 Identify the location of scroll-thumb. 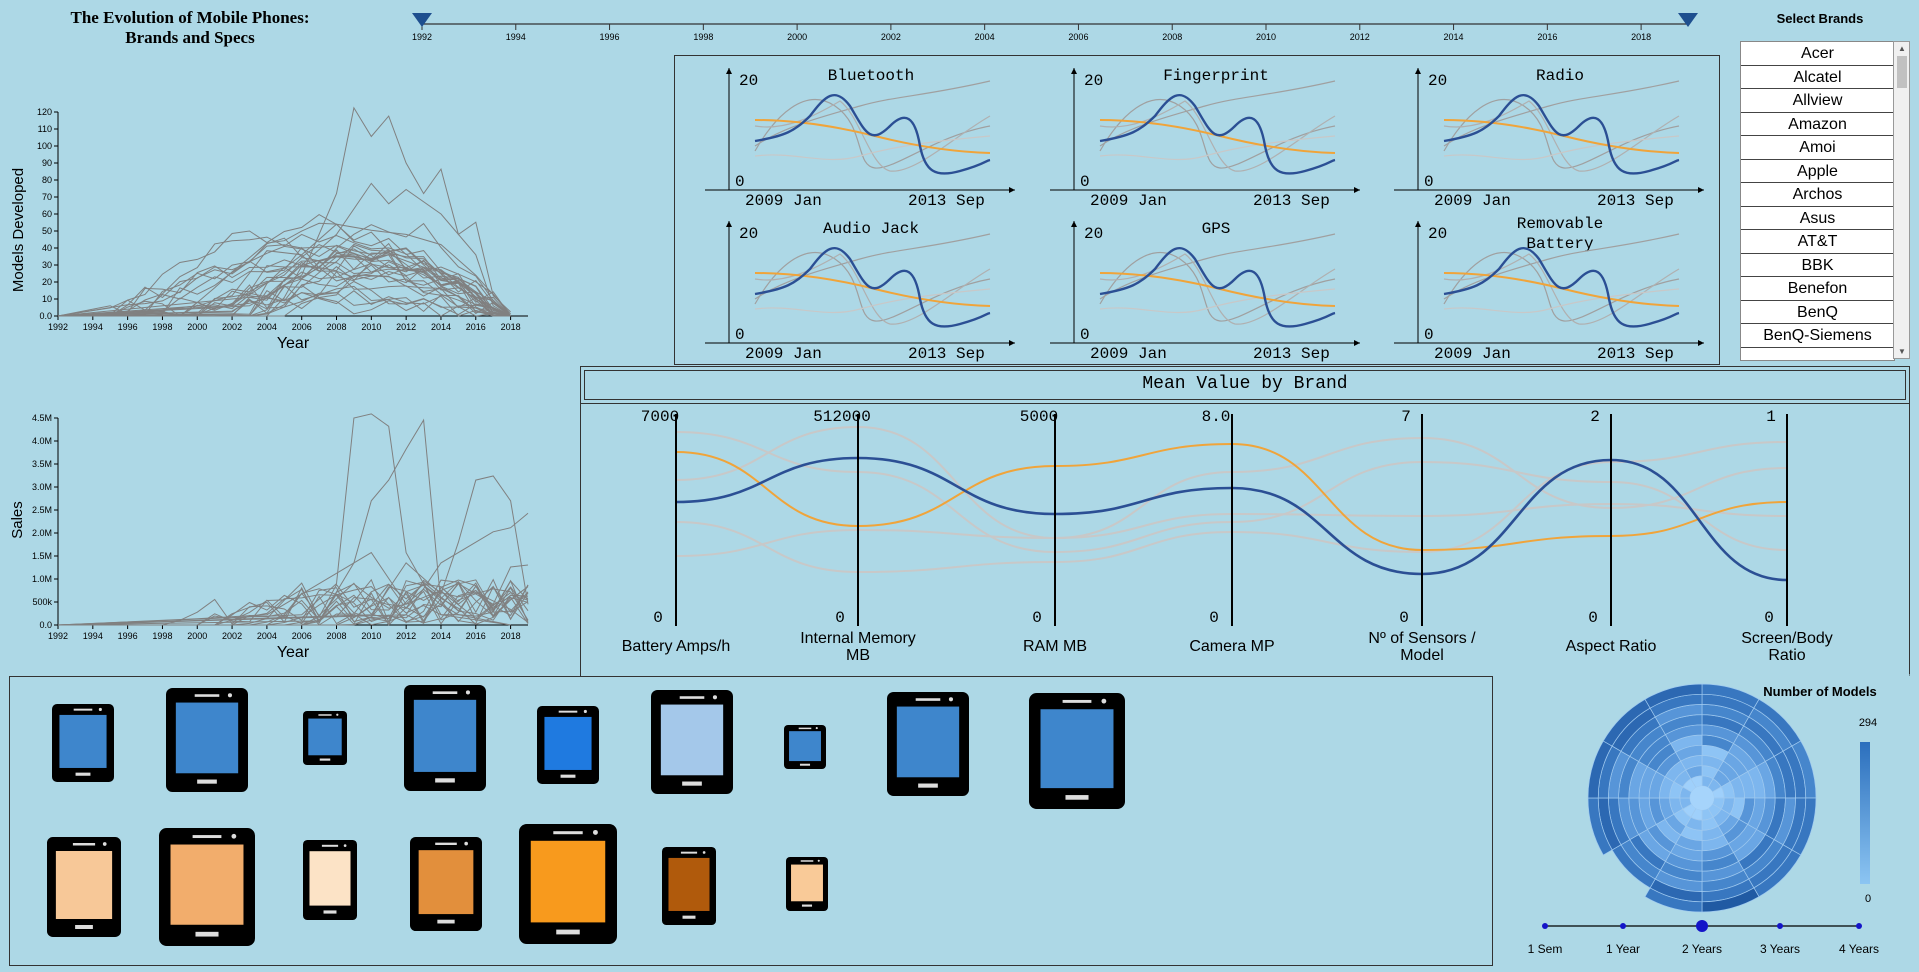
(1902, 72).